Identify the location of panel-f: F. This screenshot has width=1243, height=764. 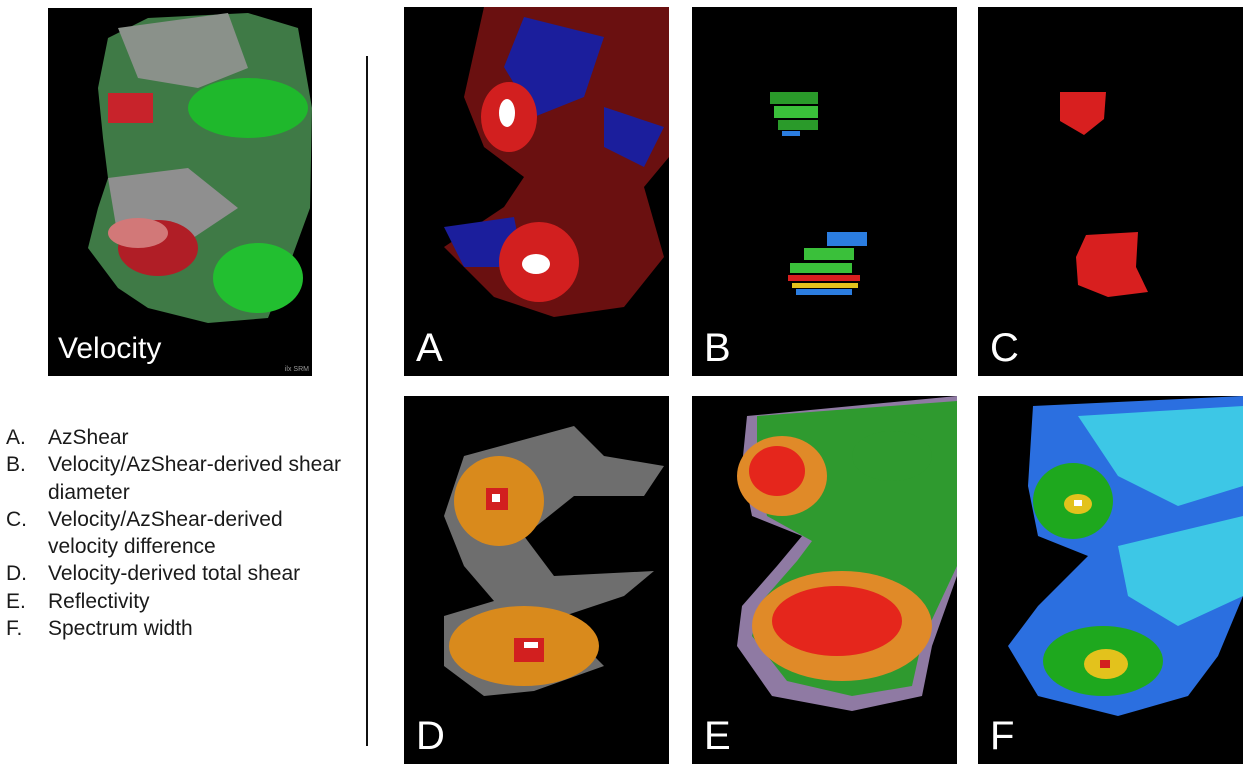
(1110, 580).